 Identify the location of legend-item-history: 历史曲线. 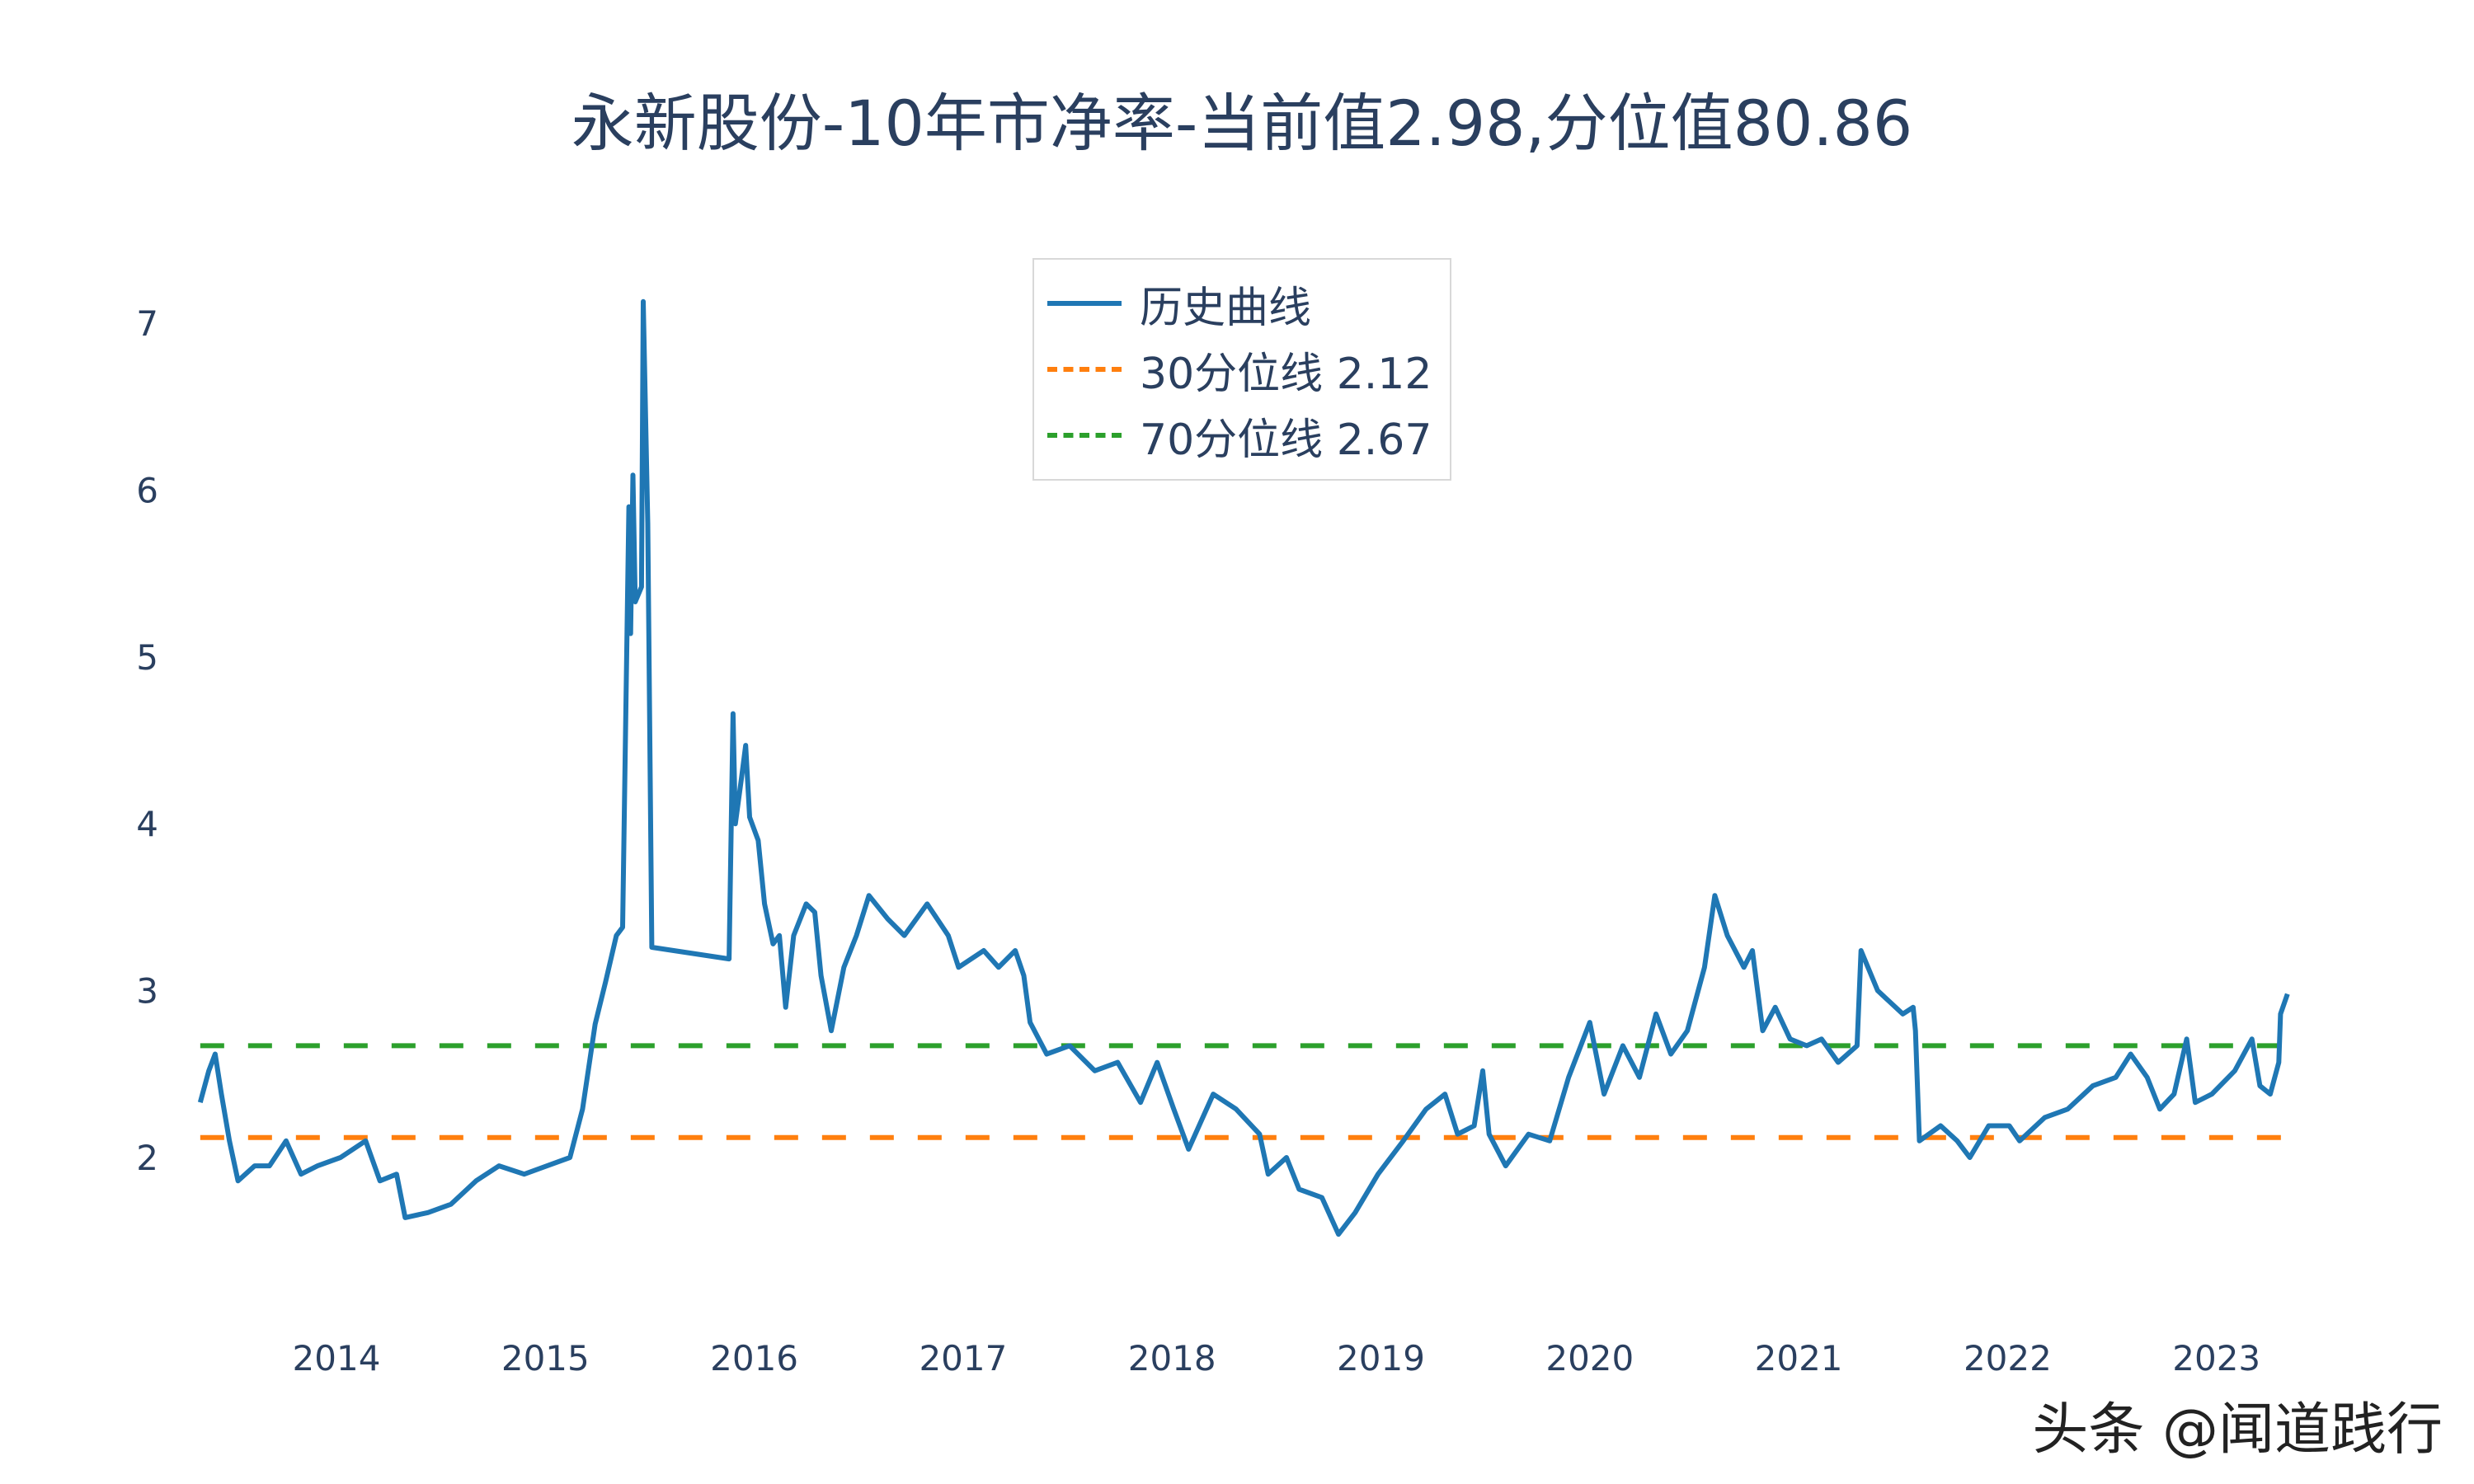
(1173, 304).